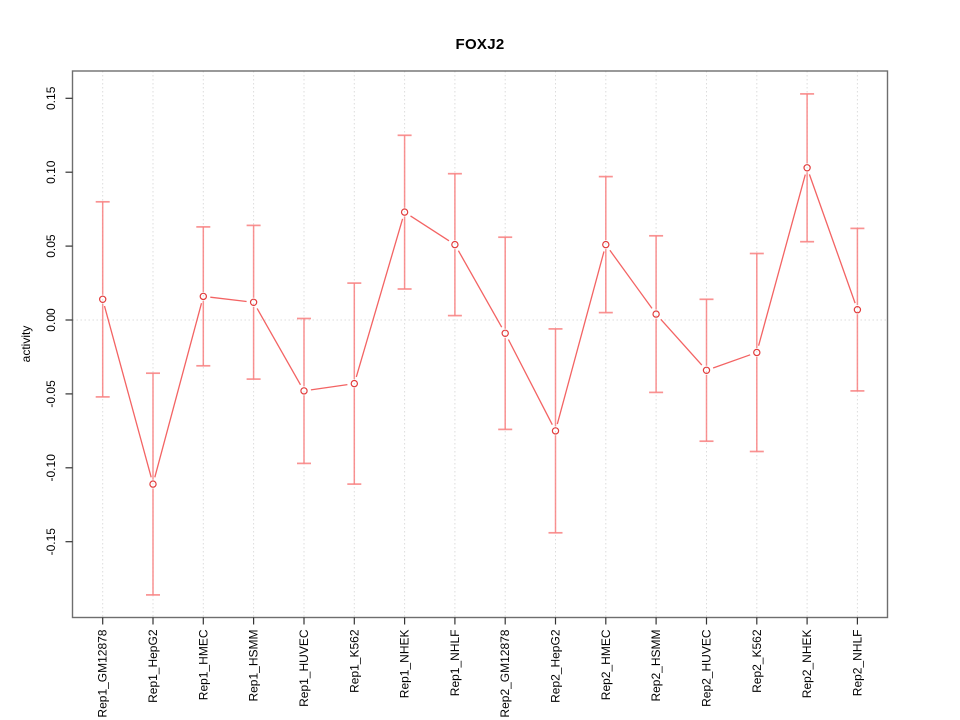 The width and height of the screenshot is (960, 720). What do you see at coordinates (51, 320) in the screenshot?
I see `y-tick-label: 0.00` at bounding box center [51, 320].